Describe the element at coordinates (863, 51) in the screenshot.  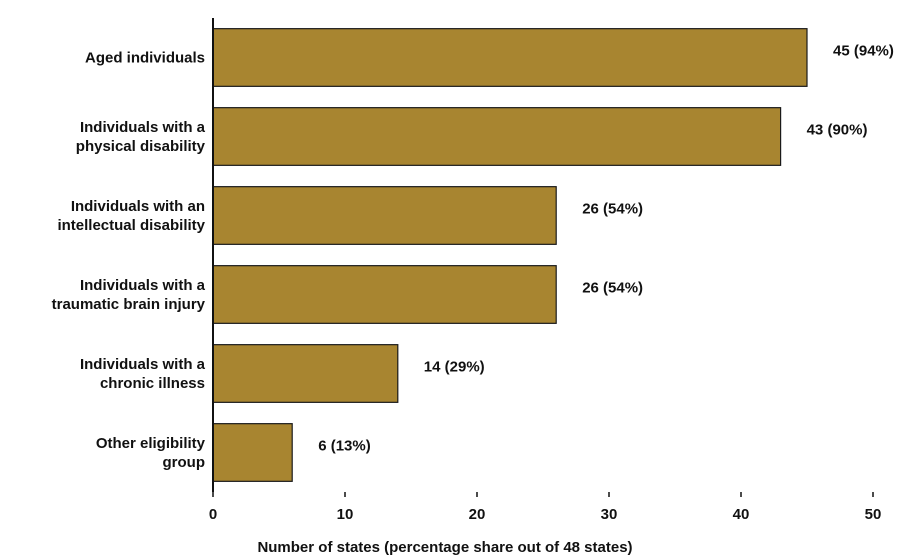
I see `data-label: 45 (94%)` at that location.